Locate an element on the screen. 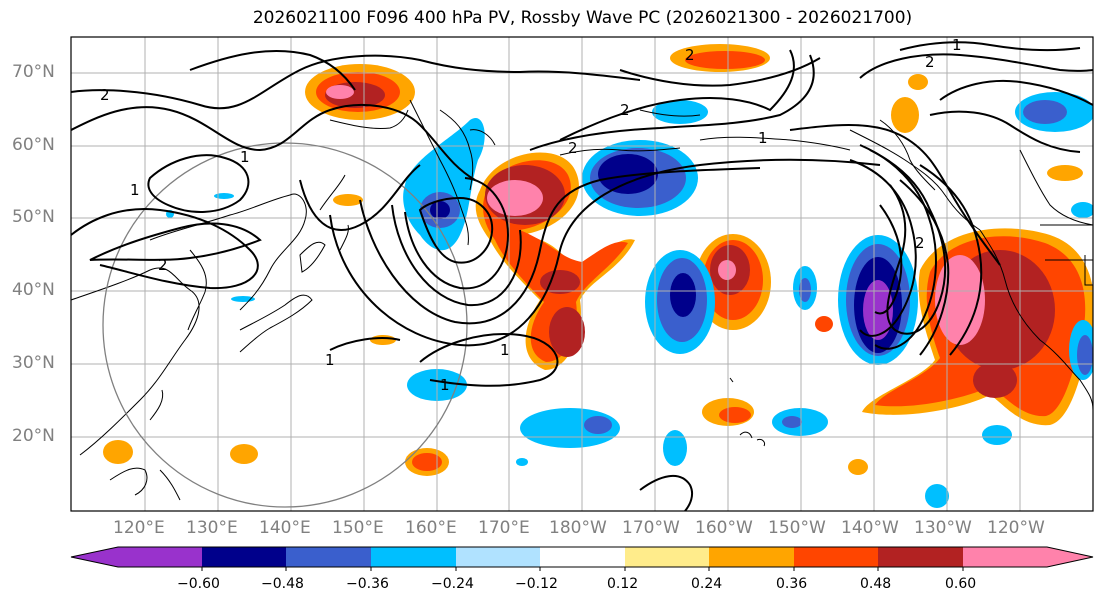 The width and height of the screenshot is (1105, 604). positive-anomaly-arctic is located at coordinates (360, 92).